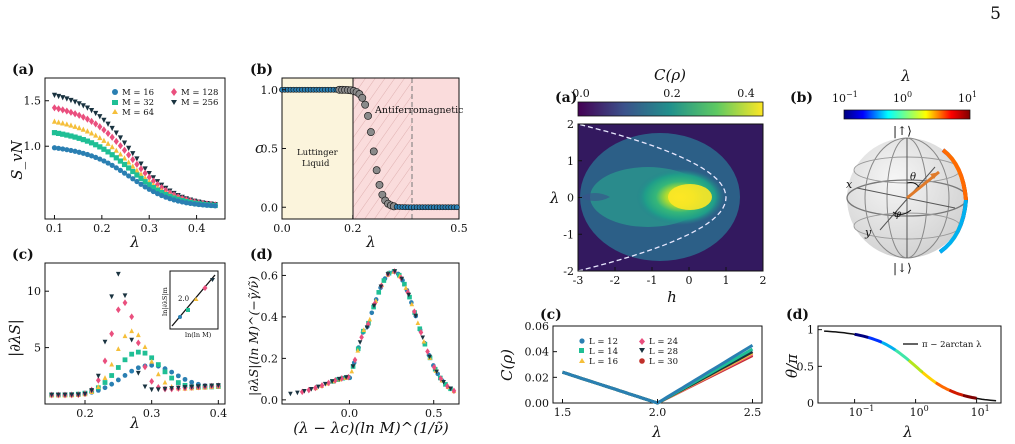  I want to click on colorbar-title: C(ρ), so click(670, 75).